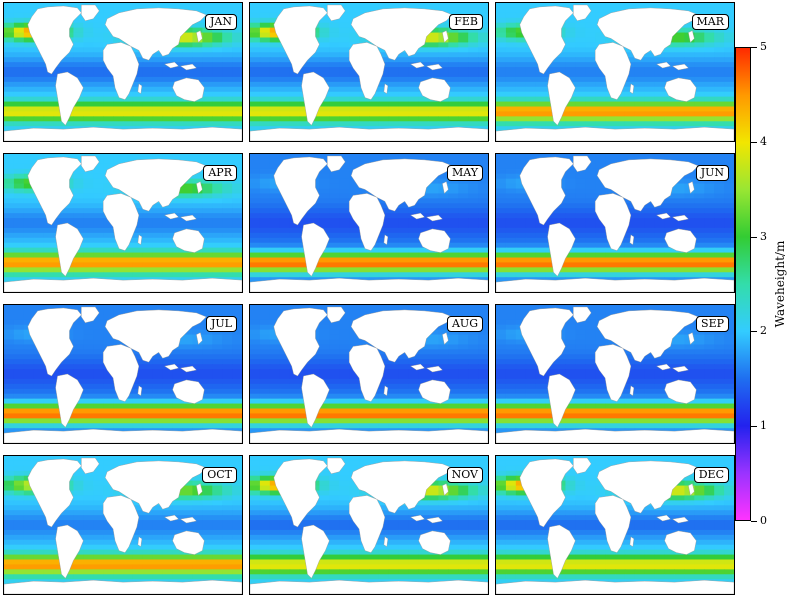 The height and width of the screenshot is (597, 800). I want to click on month-label: AUG, so click(464, 324).